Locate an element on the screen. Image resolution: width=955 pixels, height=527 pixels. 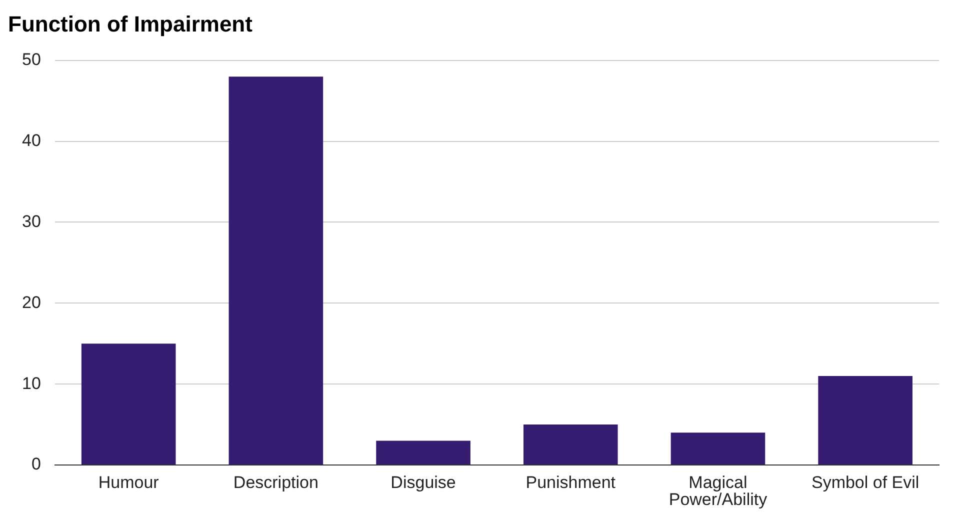
x-tick-label: Disguise is located at coordinates (423, 482).